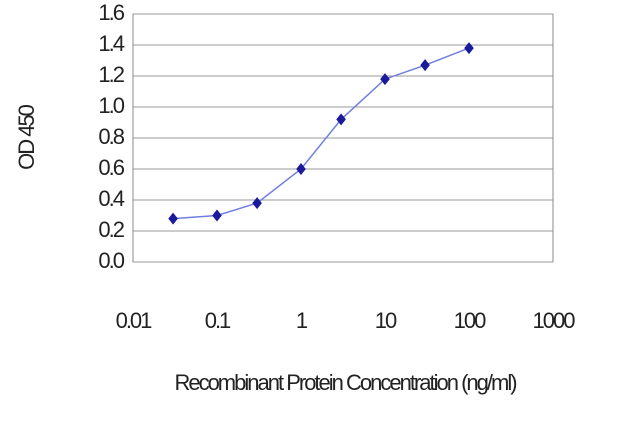  I want to click on x-tick-label: 1000, so click(554, 320).